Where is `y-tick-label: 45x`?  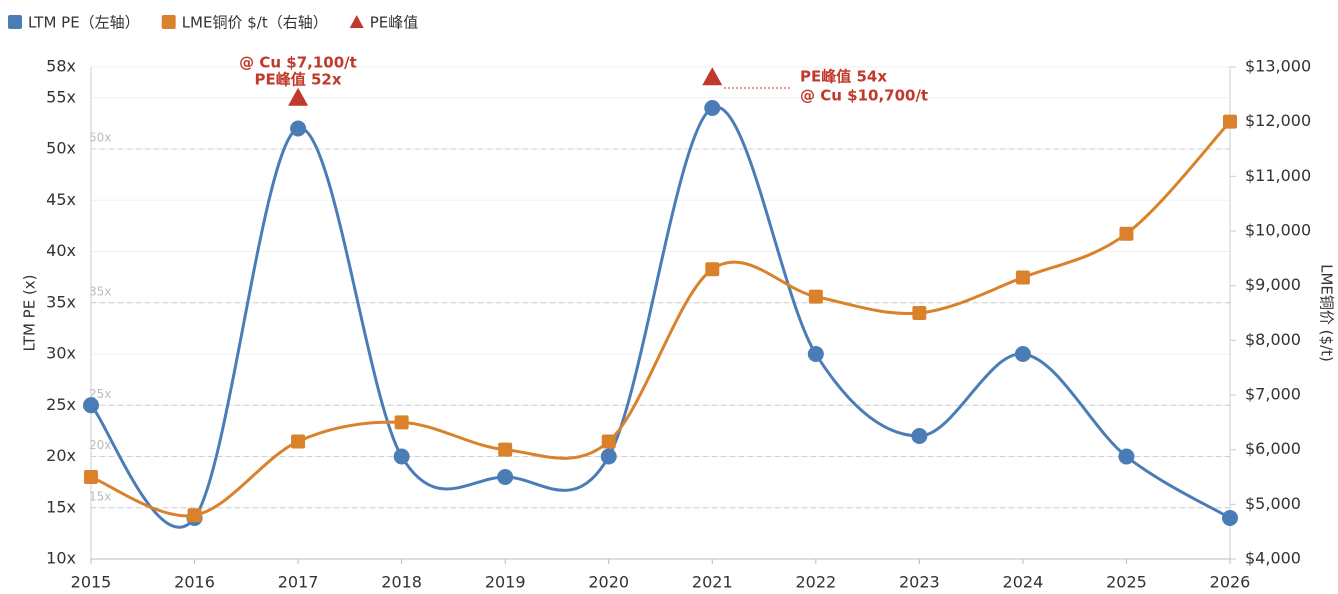
y-tick-label: 45x is located at coordinates (61, 199).